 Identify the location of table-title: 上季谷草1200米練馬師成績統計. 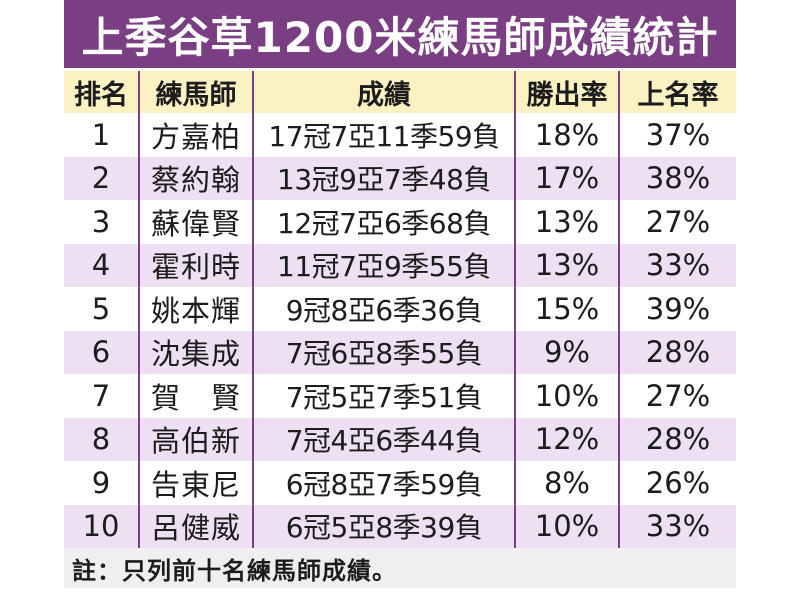
(400, 34).